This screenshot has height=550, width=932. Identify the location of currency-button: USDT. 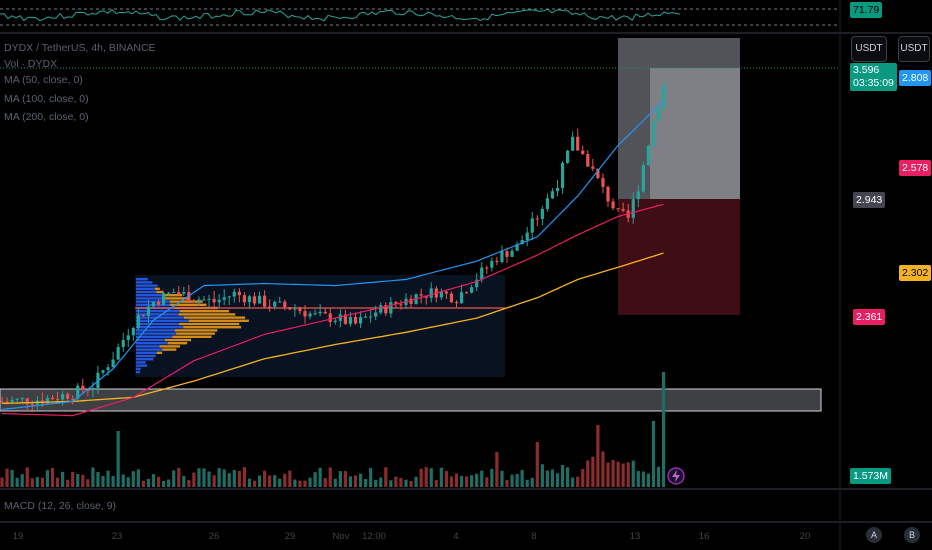
(869, 49).